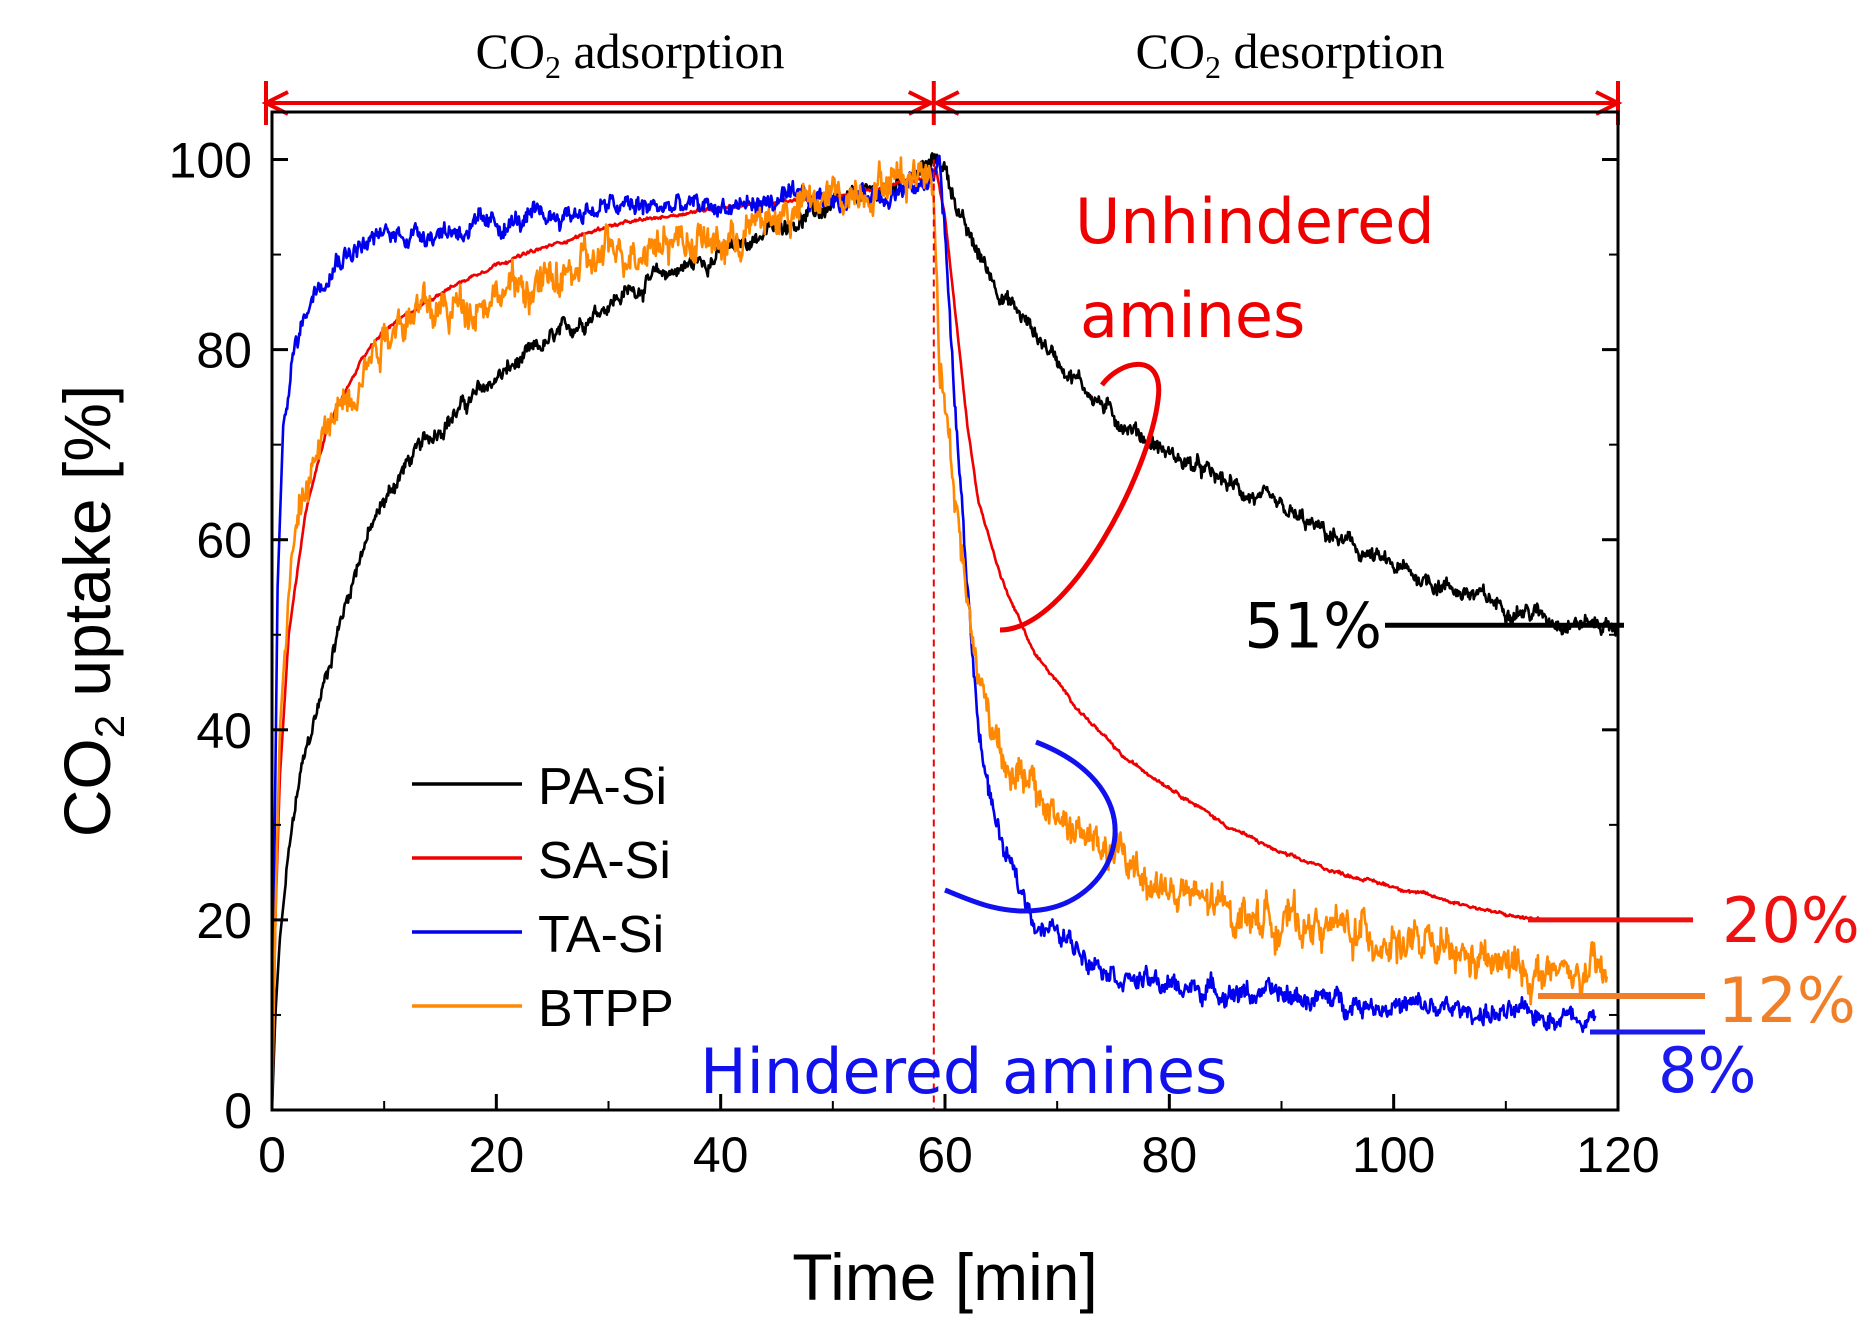  Describe the element at coordinates (945, 1155) in the screenshot. I see `x-tick-label-60: 60` at that location.